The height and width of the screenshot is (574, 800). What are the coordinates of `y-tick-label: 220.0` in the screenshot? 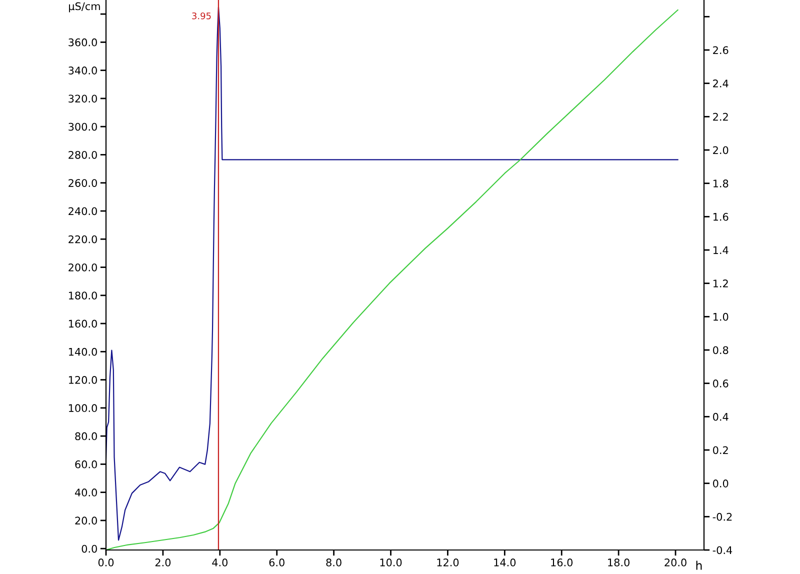 It's located at (82, 239).